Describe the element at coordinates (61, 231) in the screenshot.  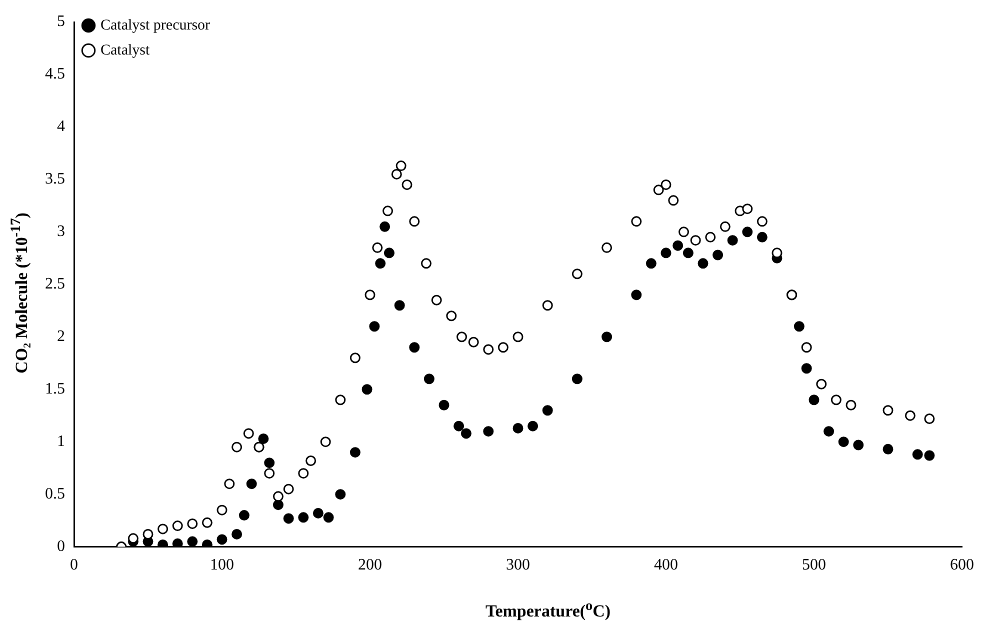
I see `y-tick-label: 3` at that location.